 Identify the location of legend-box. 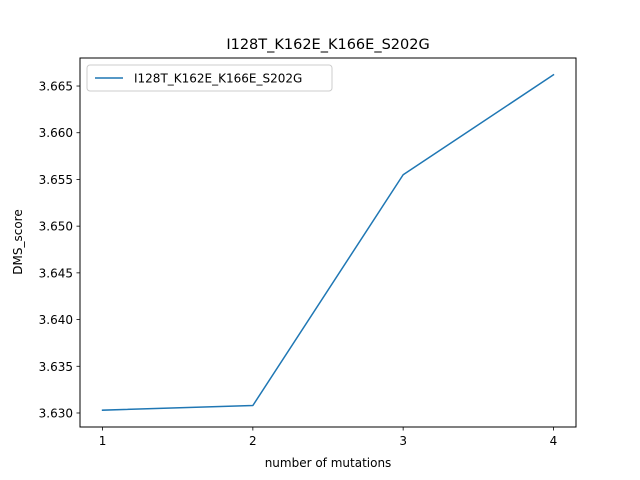
(209, 78).